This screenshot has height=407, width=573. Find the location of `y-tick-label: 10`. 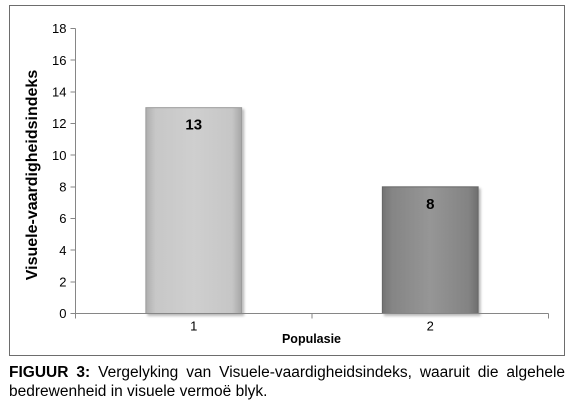

y-tick-label: 10 is located at coordinates (59, 155).